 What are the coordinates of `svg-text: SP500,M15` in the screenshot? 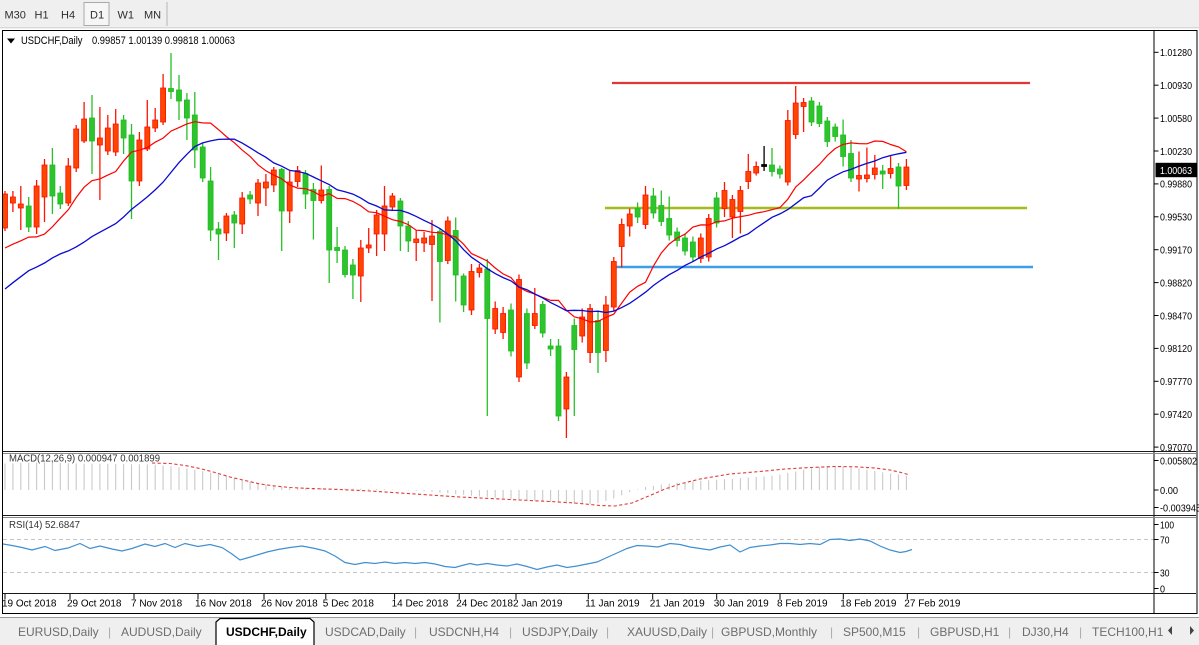 It's located at (874, 632).